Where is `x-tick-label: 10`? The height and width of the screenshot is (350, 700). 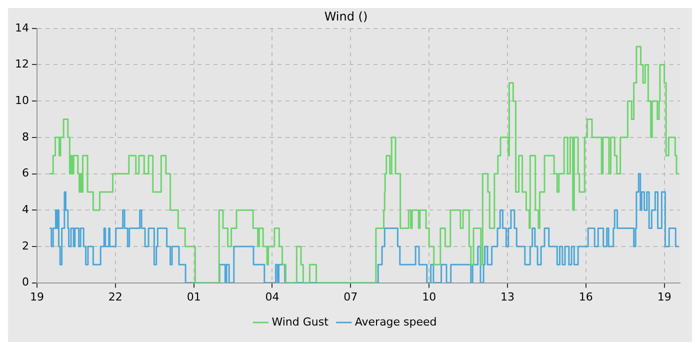
x-tick-label: 10 is located at coordinates (429, 297).